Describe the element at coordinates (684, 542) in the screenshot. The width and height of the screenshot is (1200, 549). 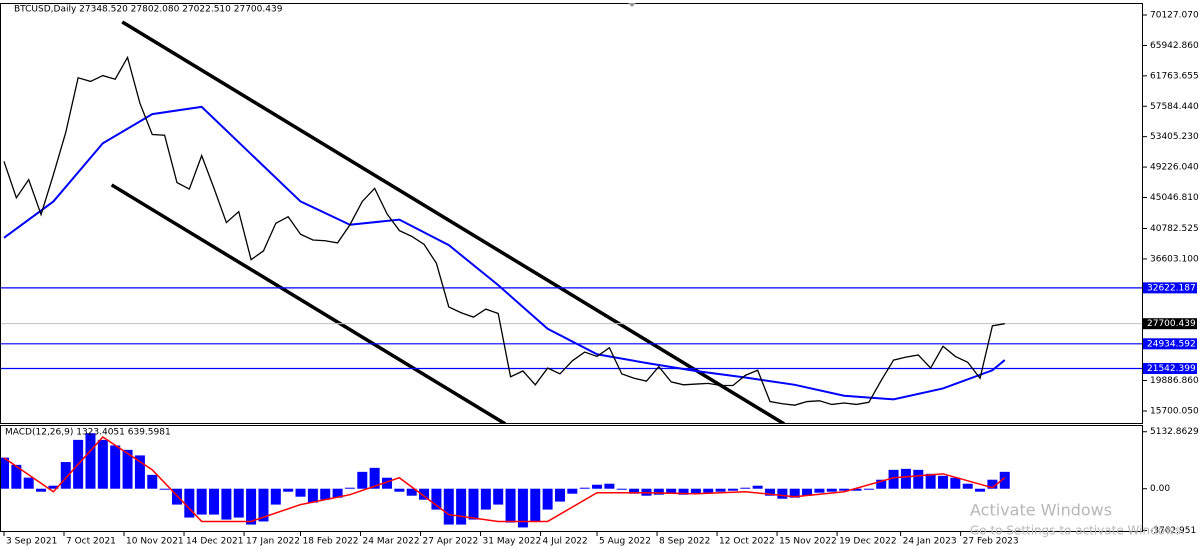
I see `x-tick-label: 8 Sep 2022` at that location.